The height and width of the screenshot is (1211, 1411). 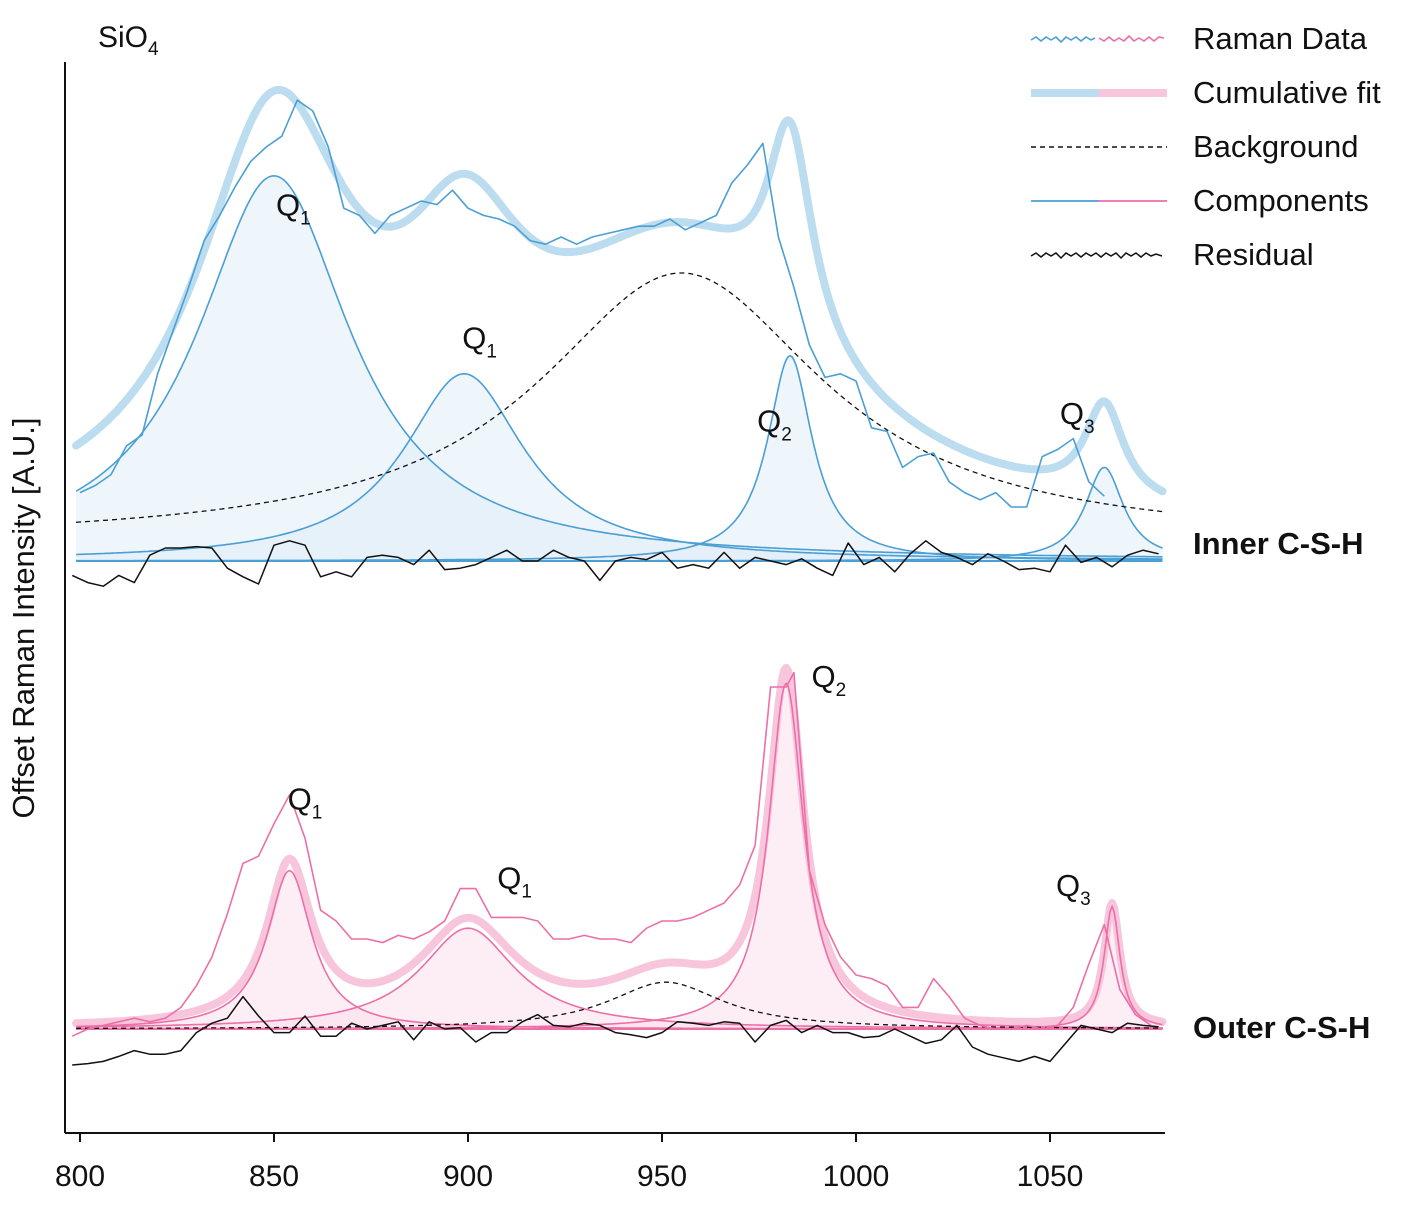 I want to click on x-tick-label-900: 900, so click(x=468, y=1176).